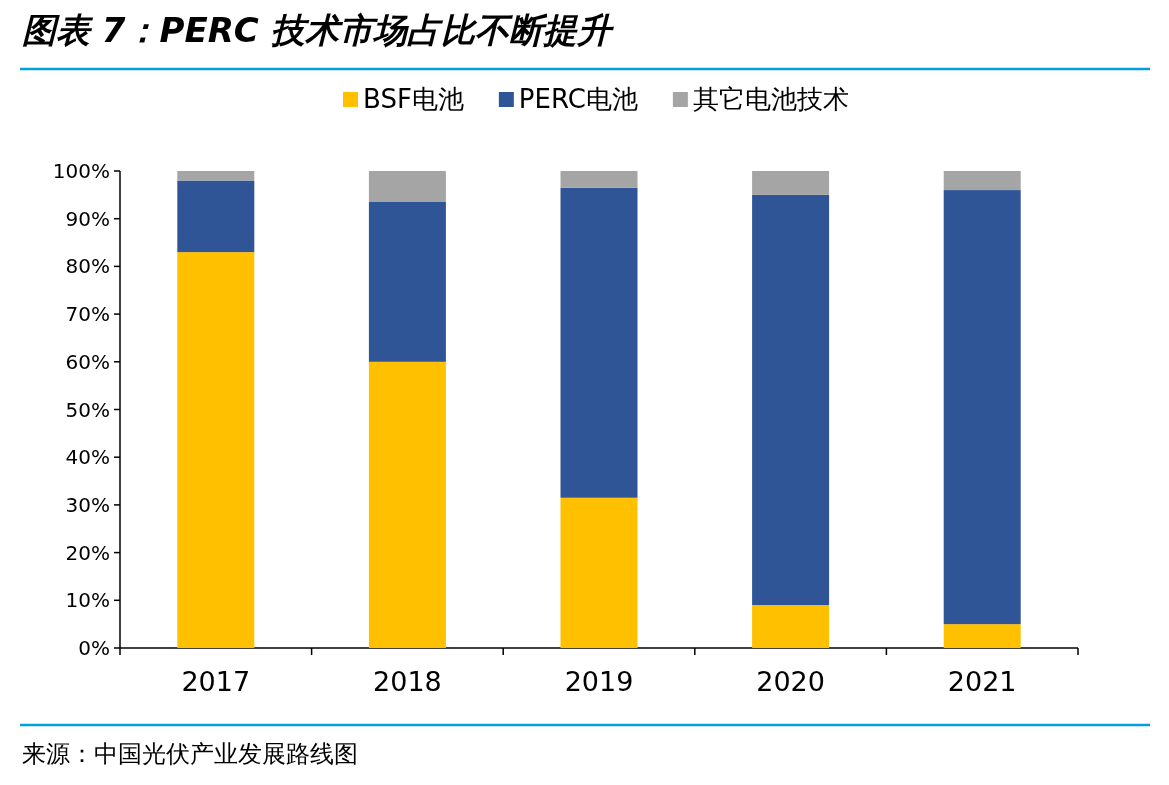 The width and height of the screenshot is (1169, 785). I want to click on y-tick-label: 60%, so click(87, 361).